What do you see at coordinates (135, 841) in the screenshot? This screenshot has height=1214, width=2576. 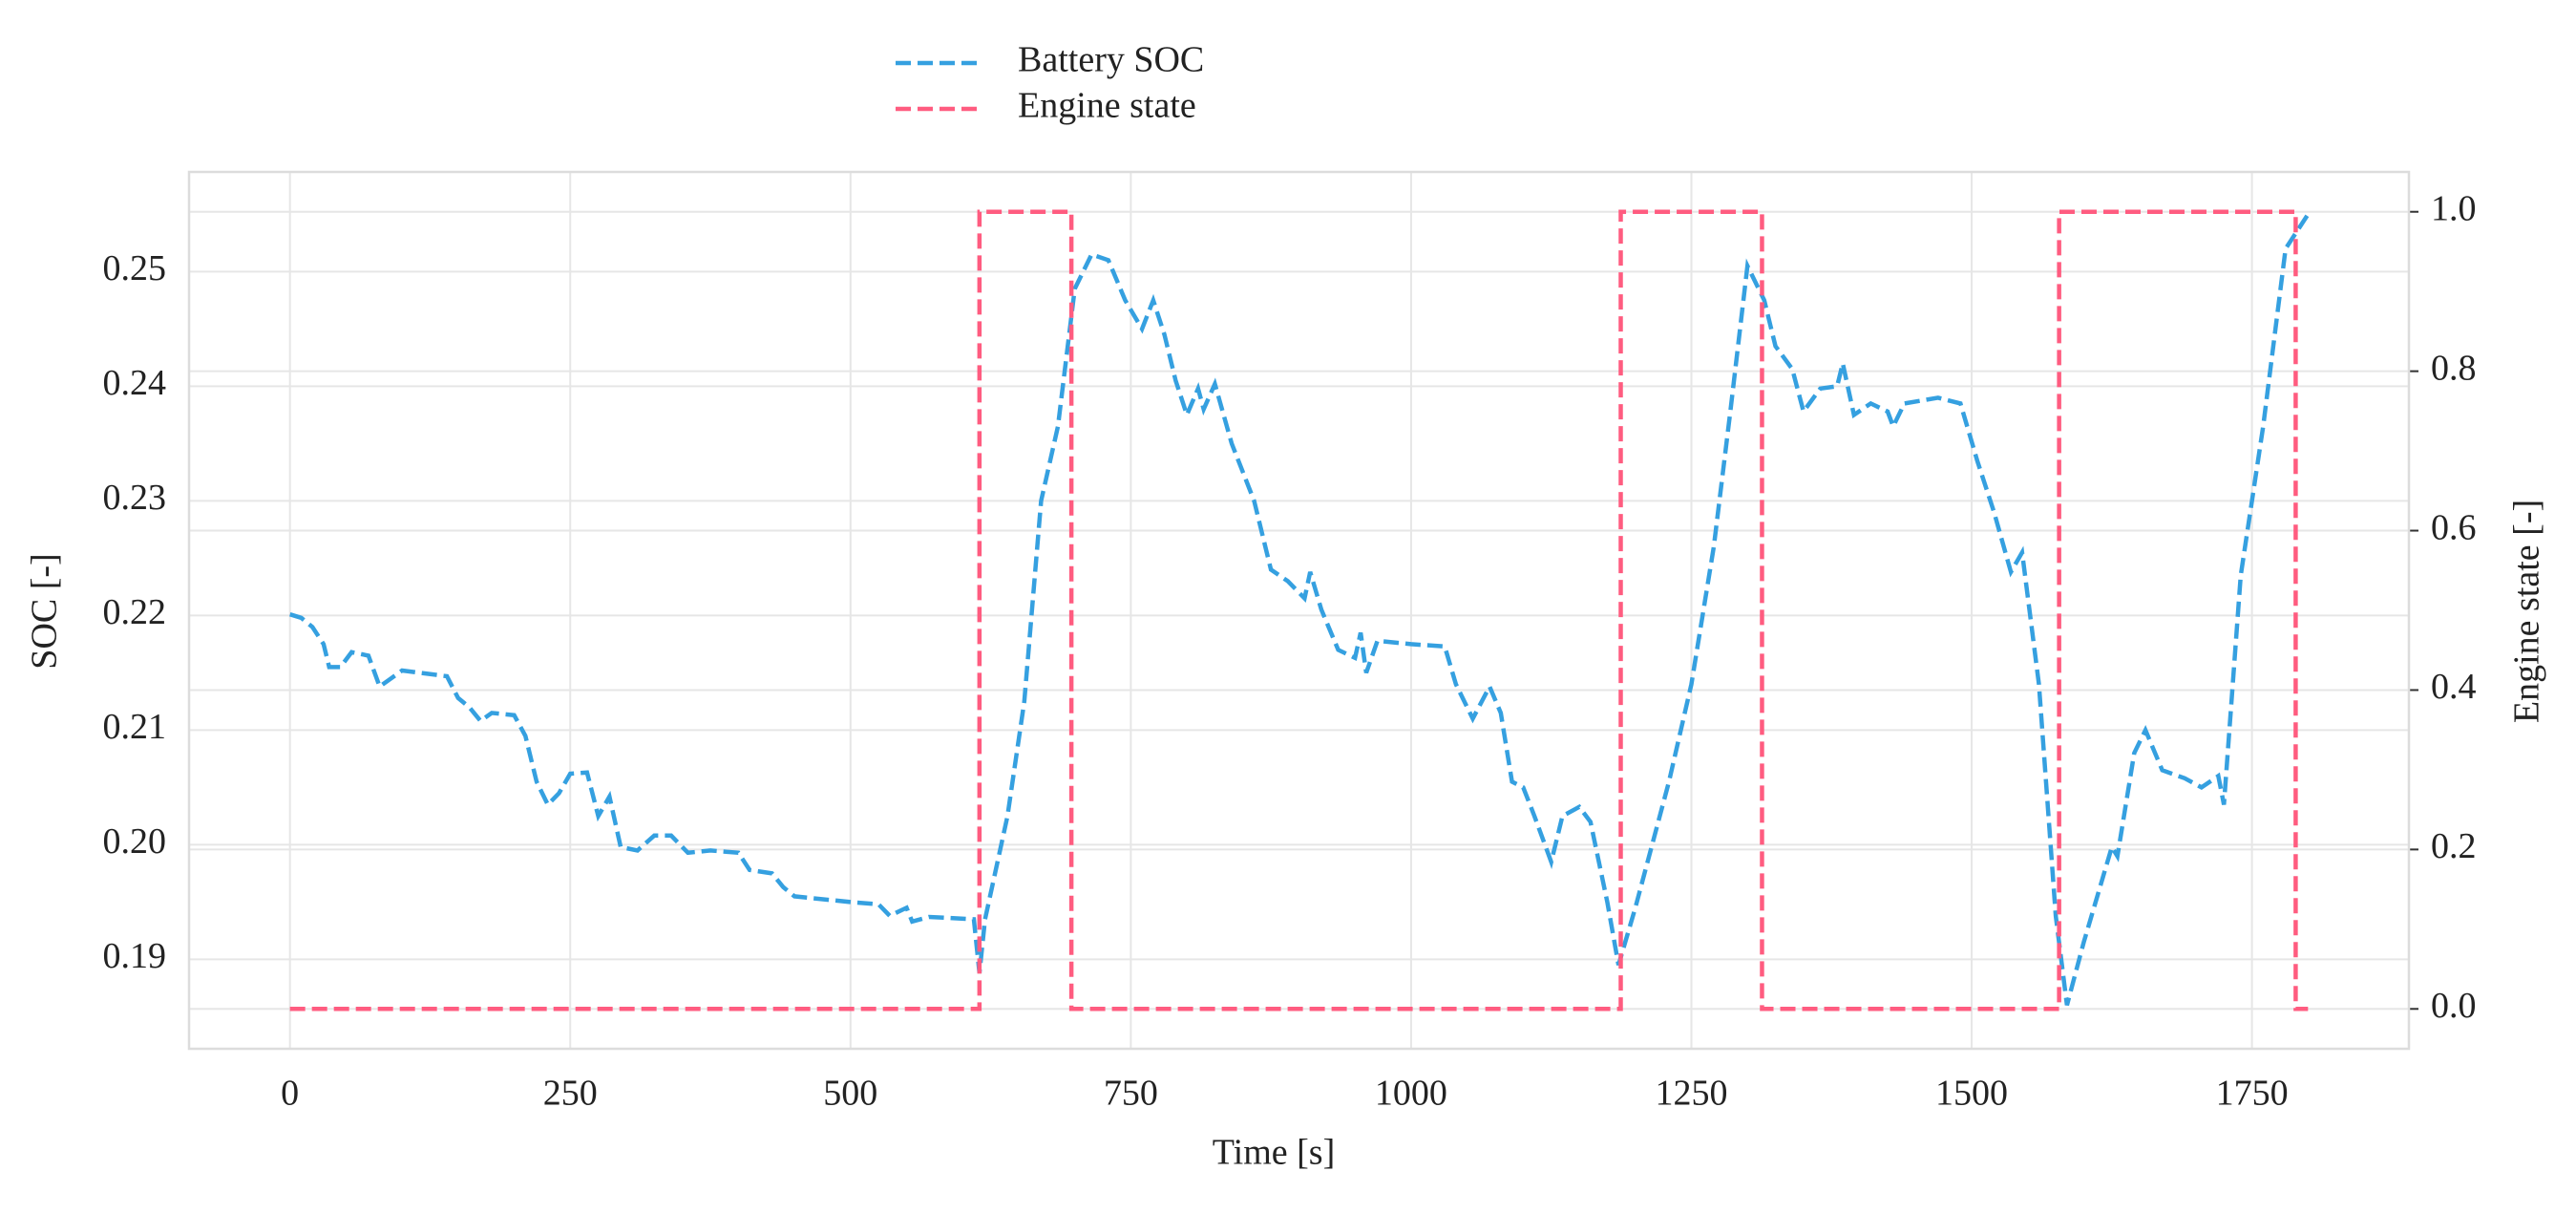 I see `y-tick-label: 0.20` at bounding box center [135, 841].